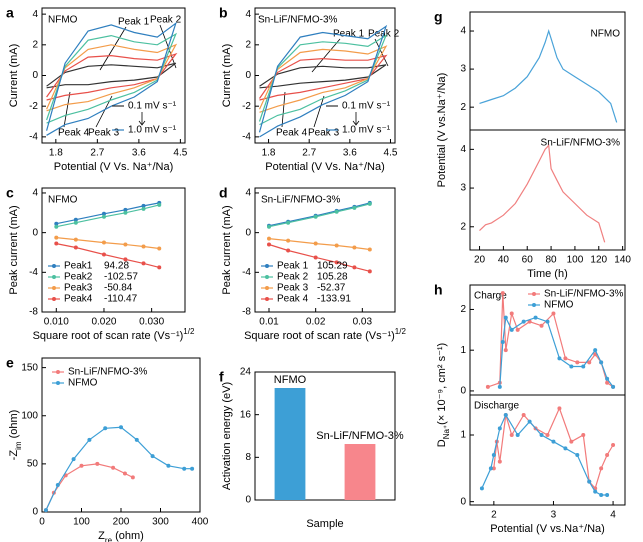 Image resolution: width=643 pixels, height=542 pixels. Describe the element at coordinates (81, 522) in the screenshot. I see `x-tick-label: 100` at that location.